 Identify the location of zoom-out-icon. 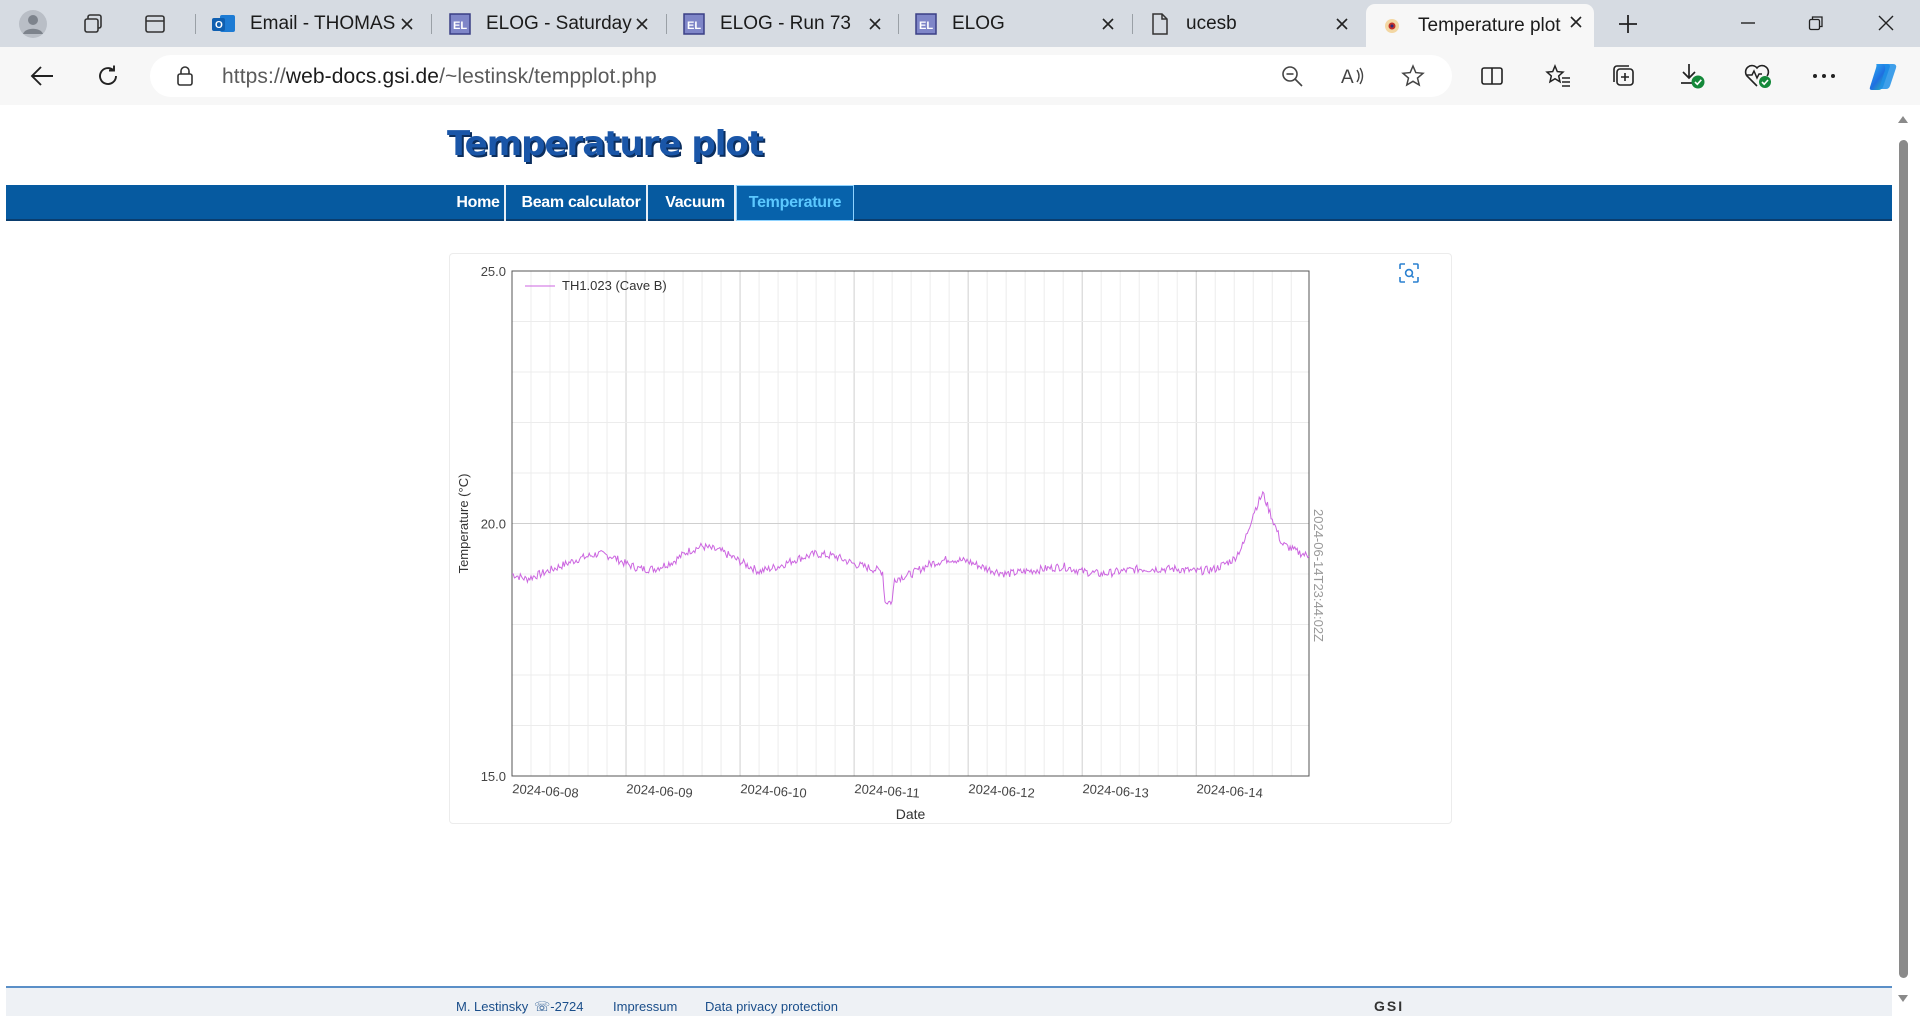
(1292, 78).